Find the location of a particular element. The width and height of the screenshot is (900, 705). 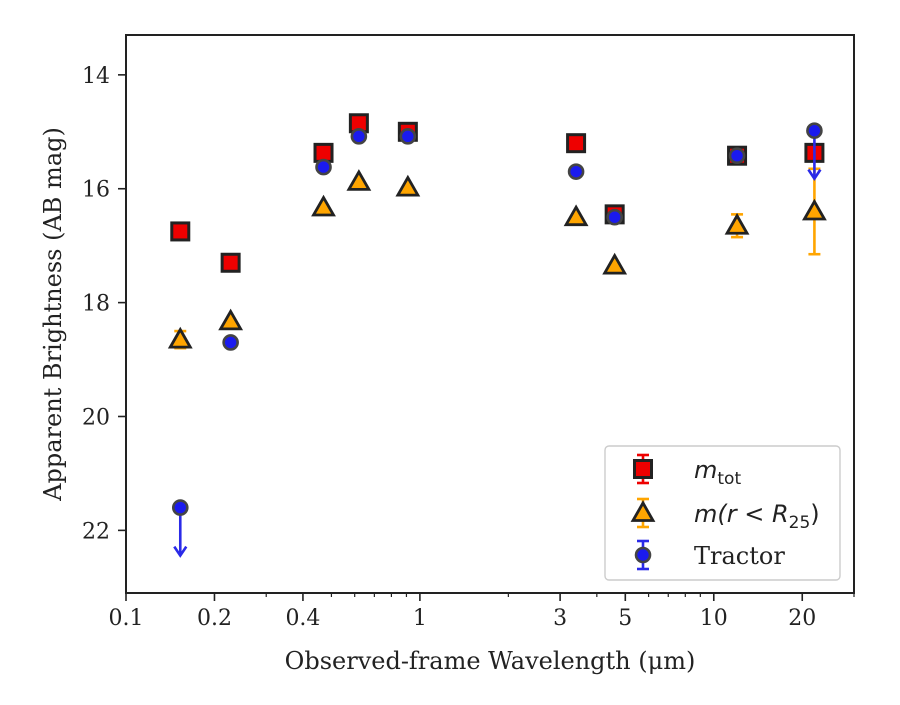

legend-label-0: mtot is located at coordinates (717, 472).